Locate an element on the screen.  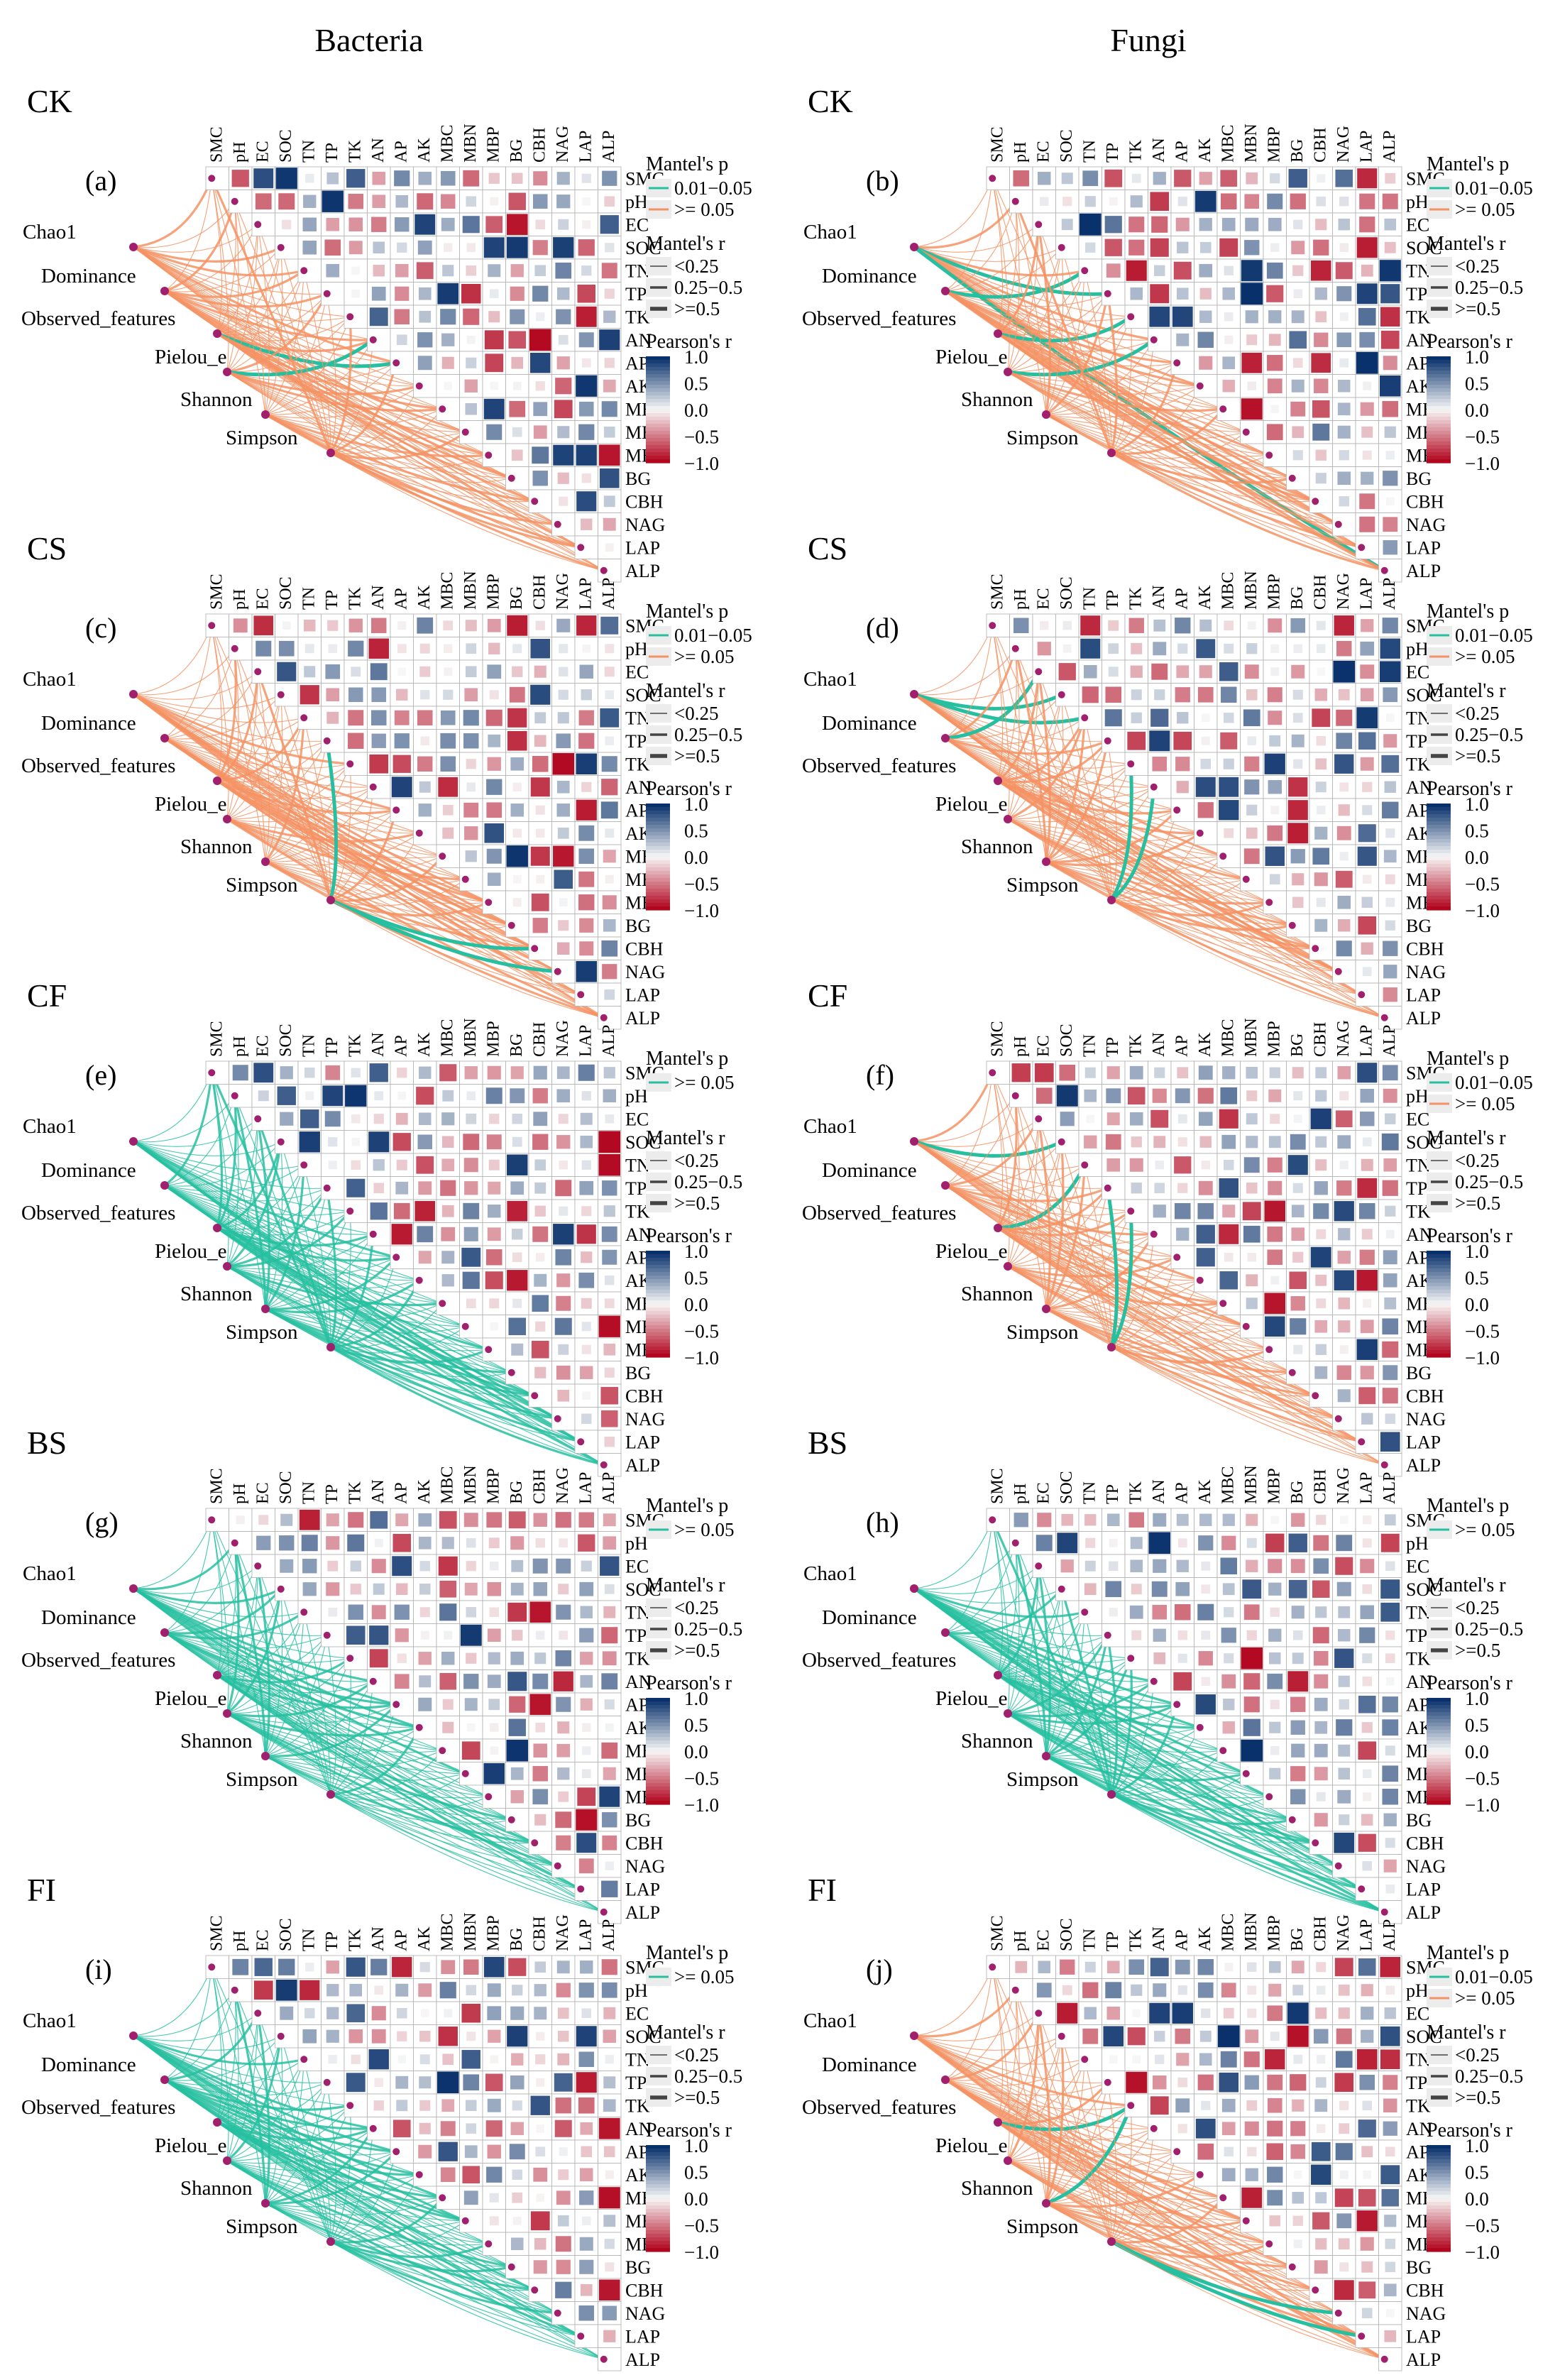
index-label: Dominance is located at coordinates (89, 2064).